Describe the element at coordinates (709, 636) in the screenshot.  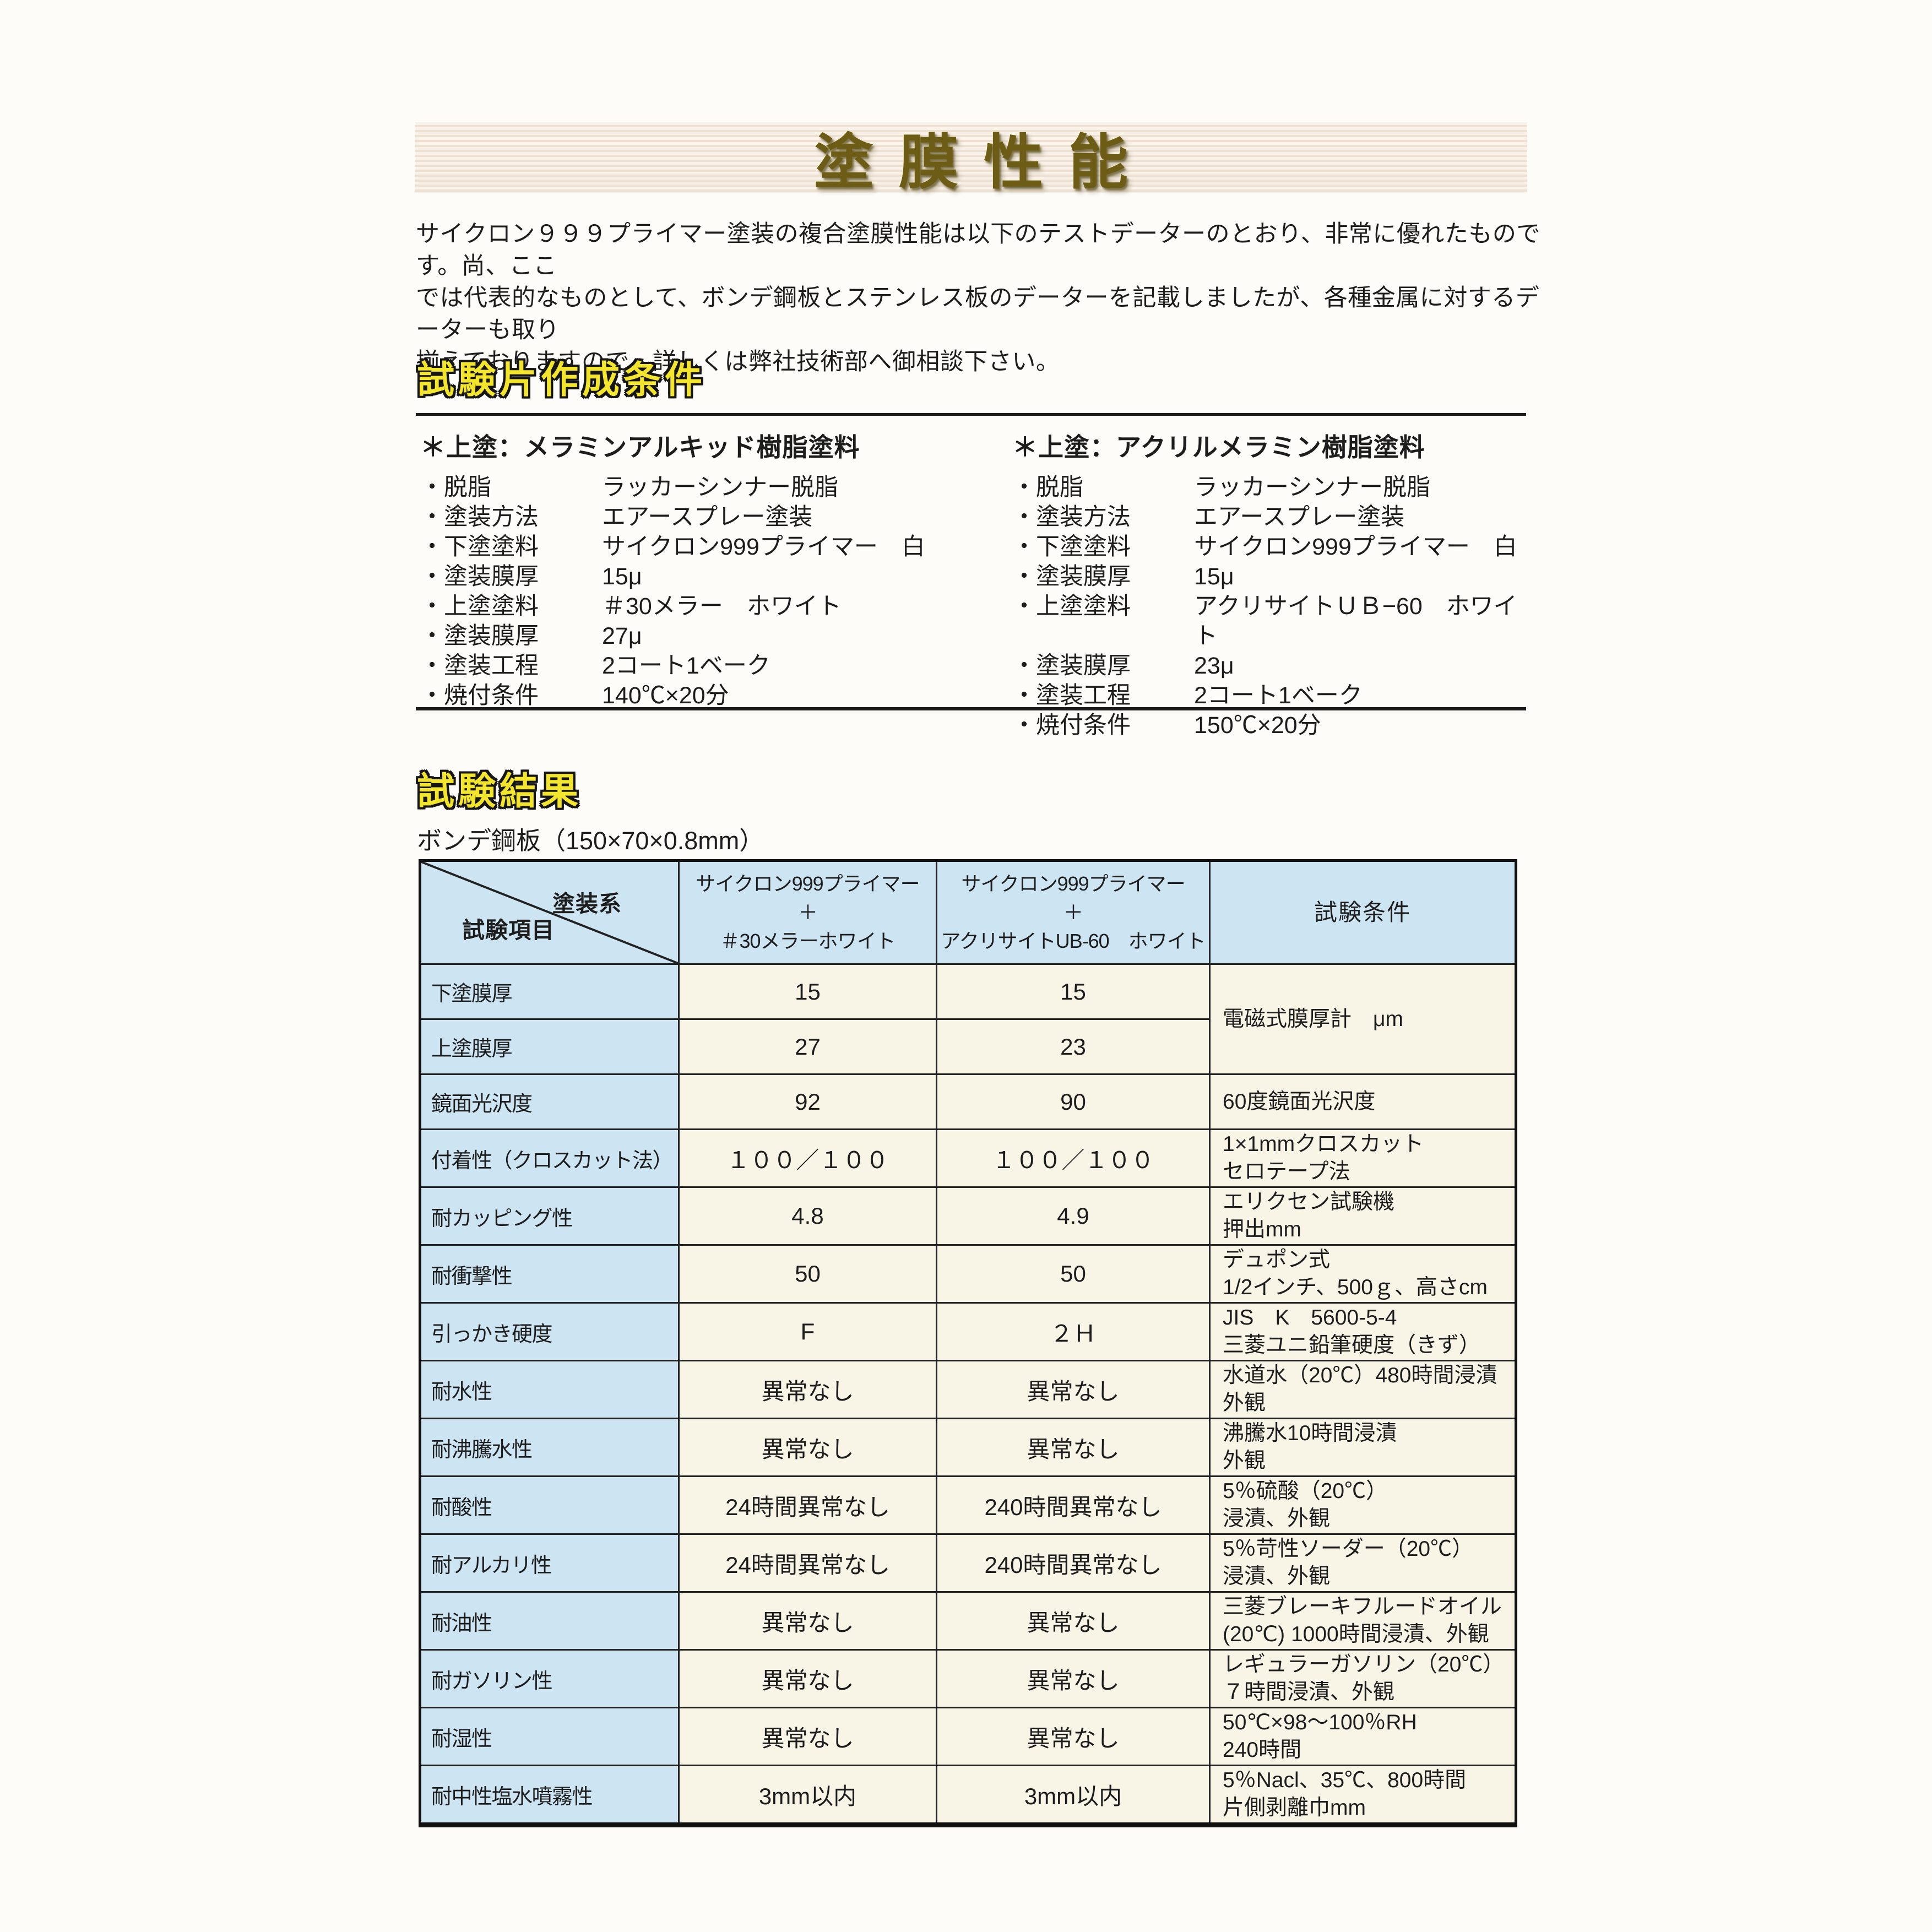
I see `spec-row: ・塗装膜厚 27μ` at that location.